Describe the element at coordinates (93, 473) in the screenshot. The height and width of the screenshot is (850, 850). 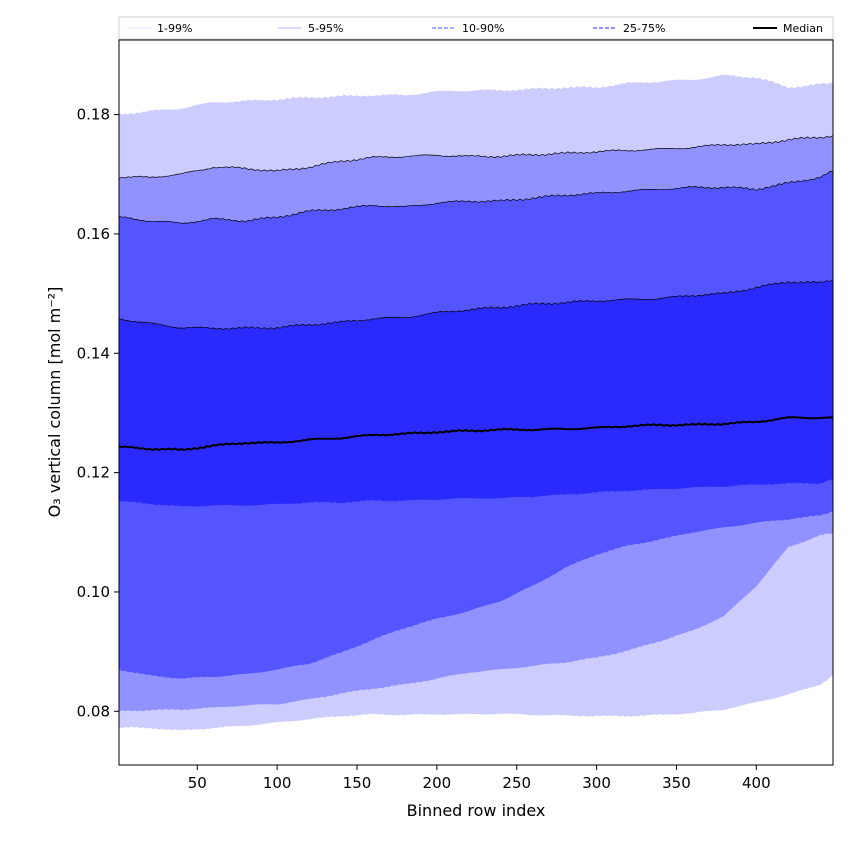
I see `y-tick-label: 0.12` at that location.